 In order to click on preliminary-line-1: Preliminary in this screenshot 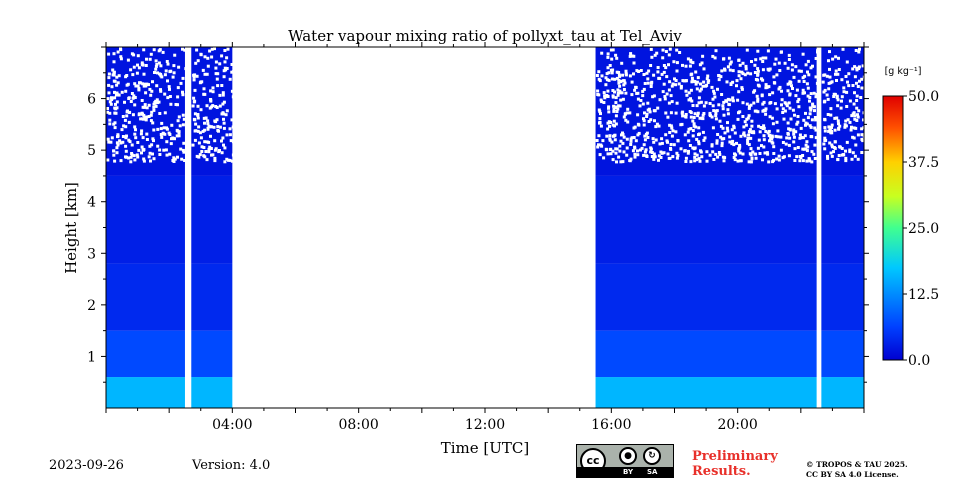, I will do `click(735, 456)`.